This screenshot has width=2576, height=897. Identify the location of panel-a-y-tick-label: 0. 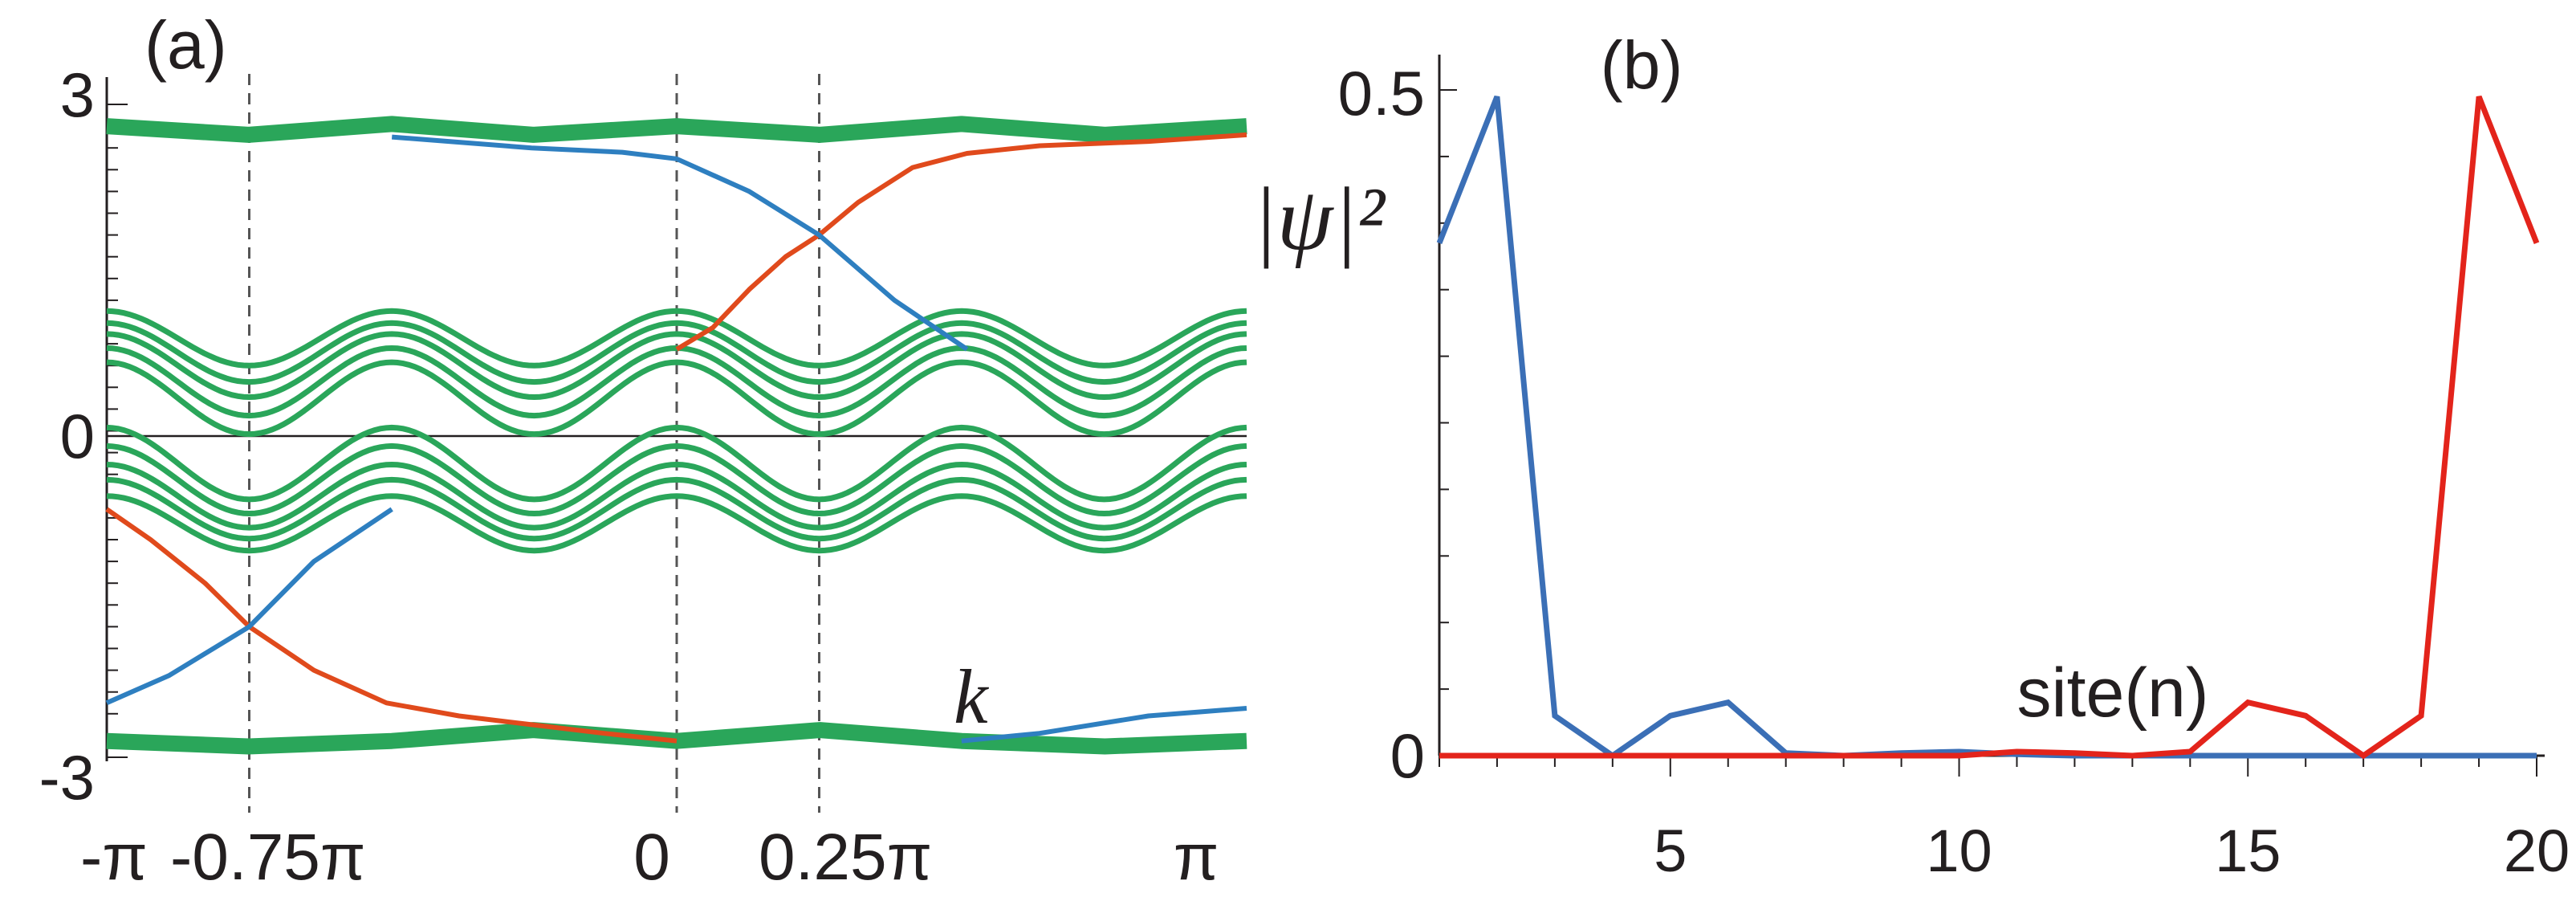
(77, 436).